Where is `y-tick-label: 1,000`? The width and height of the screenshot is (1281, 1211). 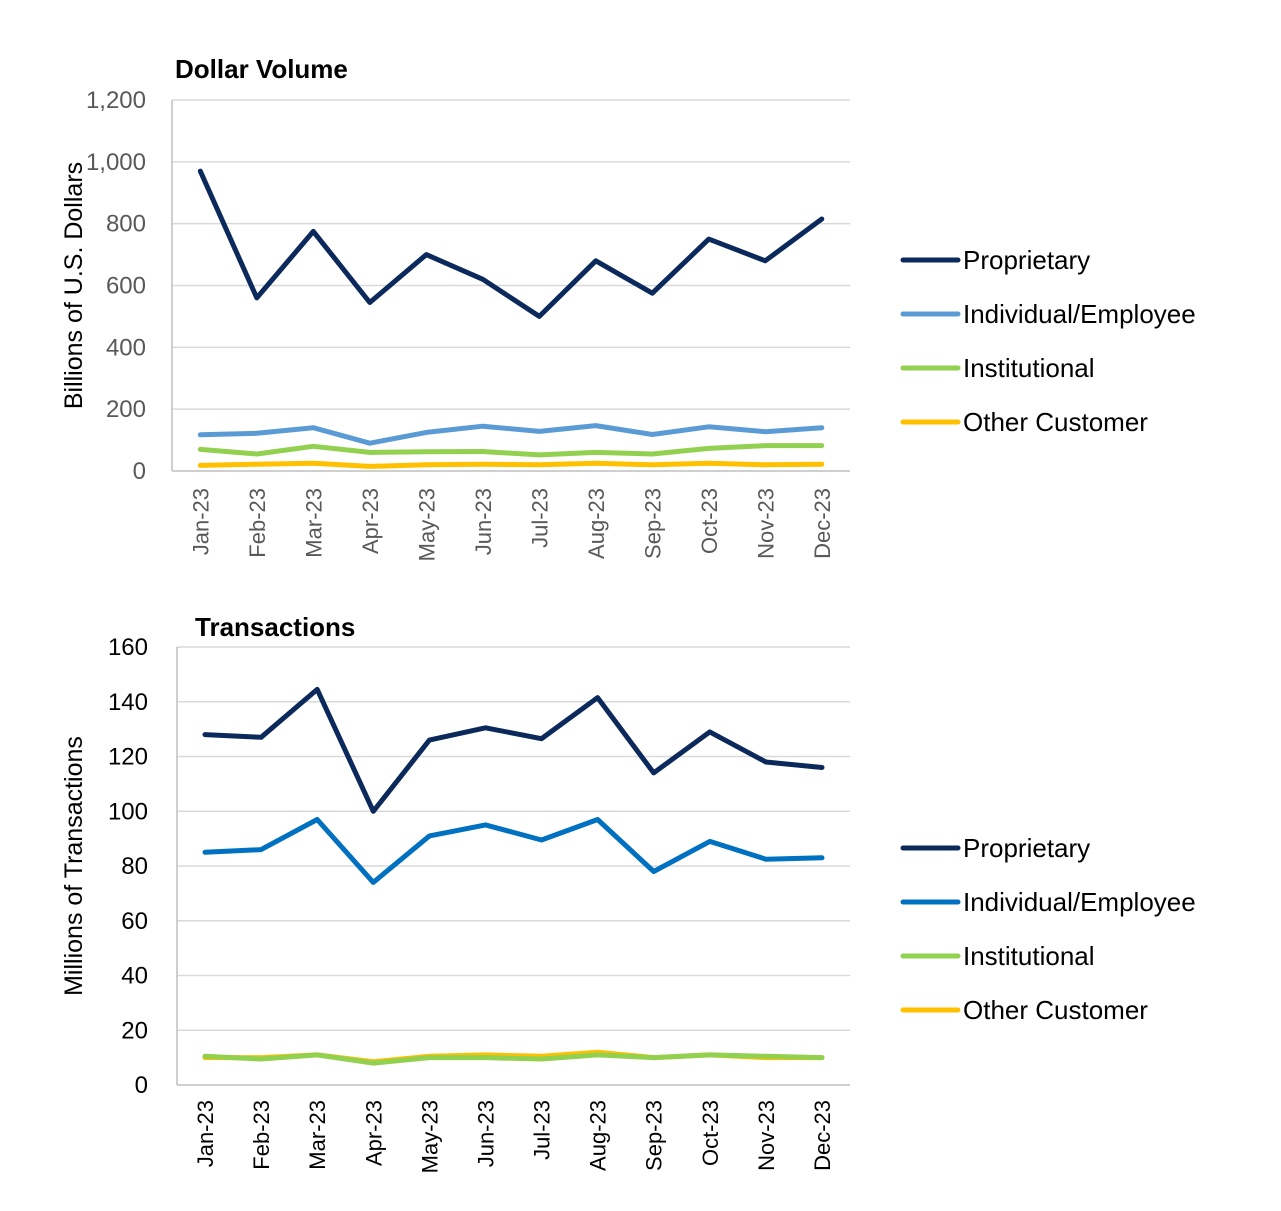
y-tick-label: 1,000 is located at coordinates (116, 162).